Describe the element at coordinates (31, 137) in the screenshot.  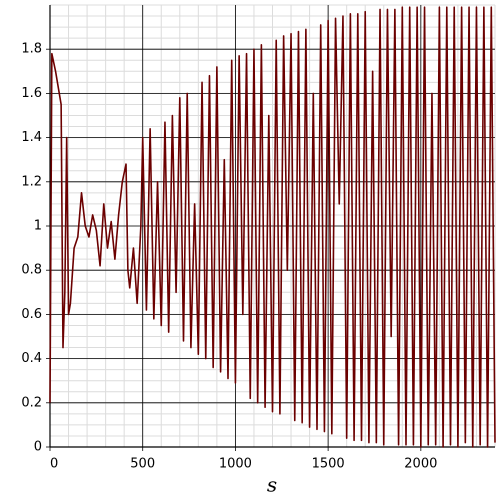
I see `y-tick-label: 1.4` at that location.